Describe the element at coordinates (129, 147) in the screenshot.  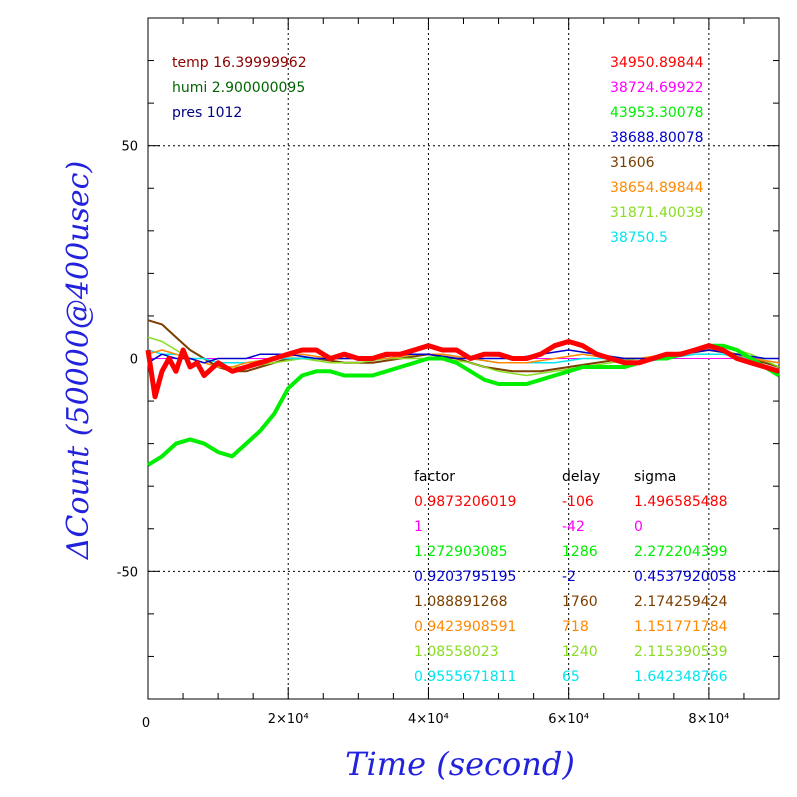
I see `y-tick-label: 50` at that location.